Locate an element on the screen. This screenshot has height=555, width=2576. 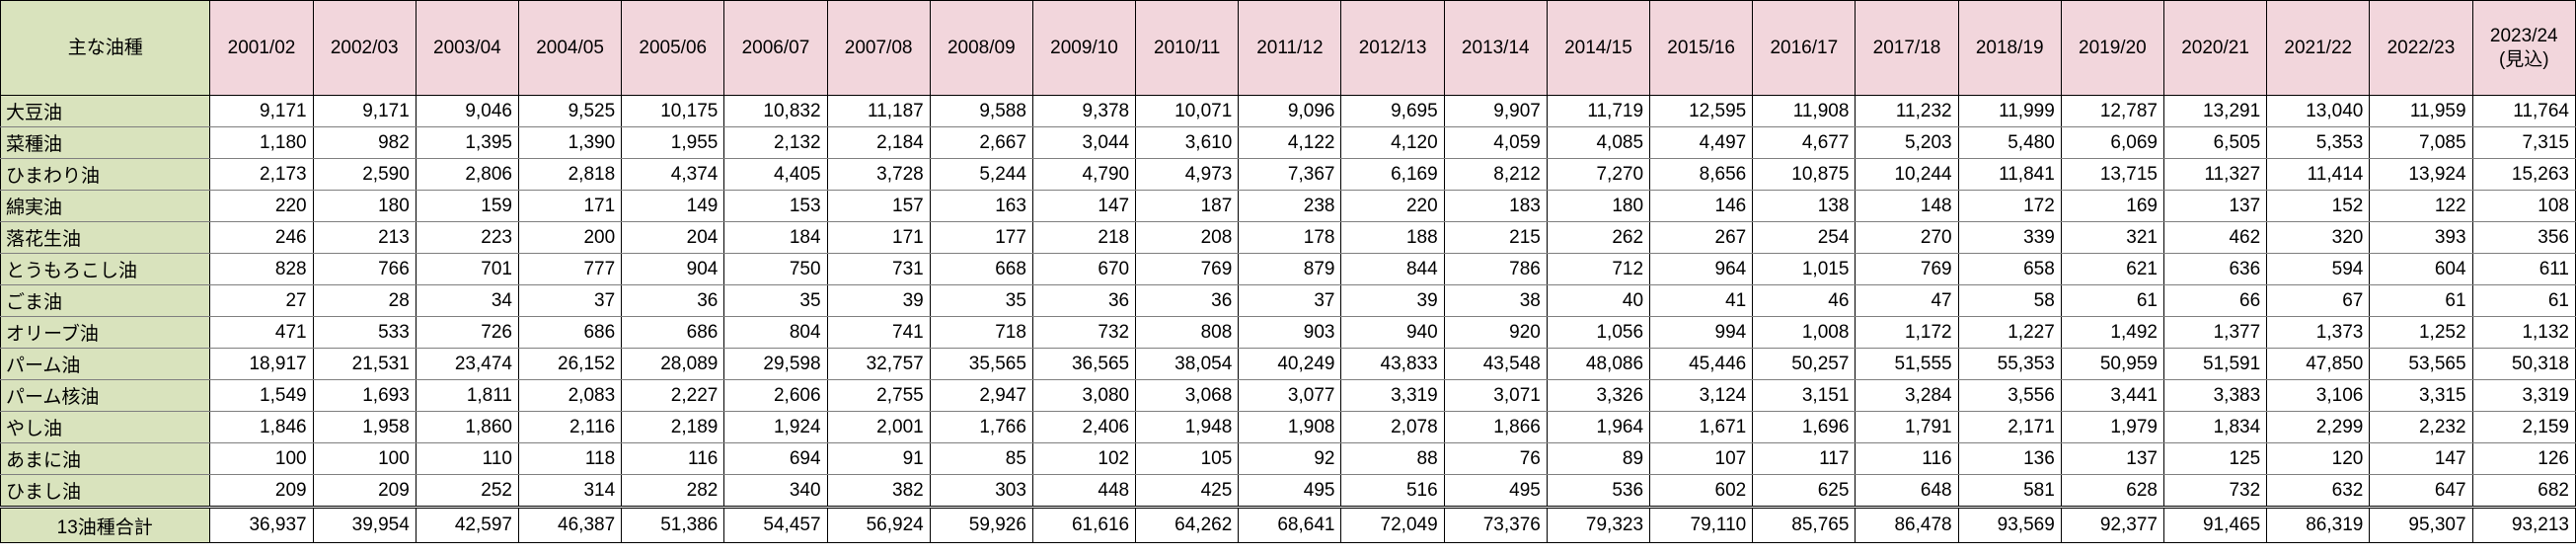
value-cell: 149 is located at coordinates (673, 206).